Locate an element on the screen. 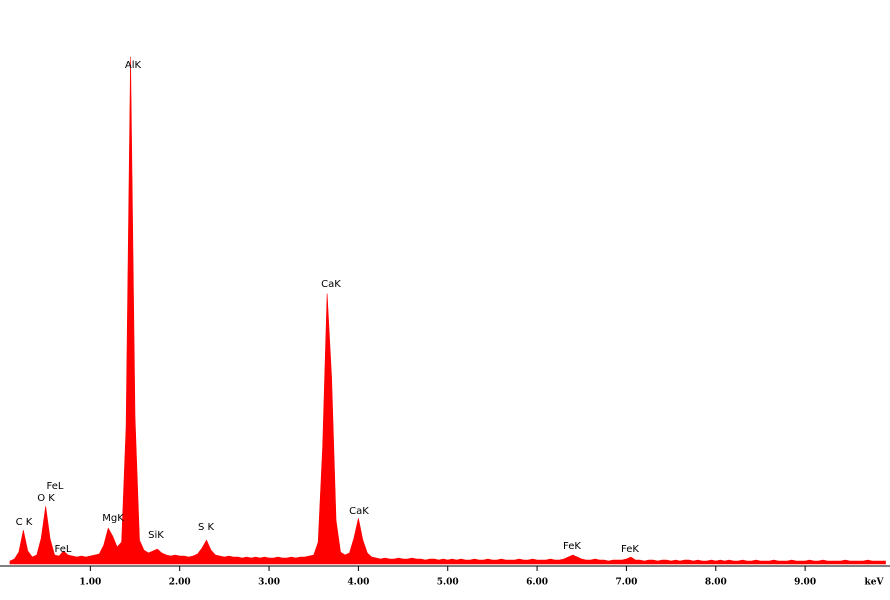 This screenshot has height=600, width=890. x-tick-label: 8.00 is located at coordinates (716, 583).